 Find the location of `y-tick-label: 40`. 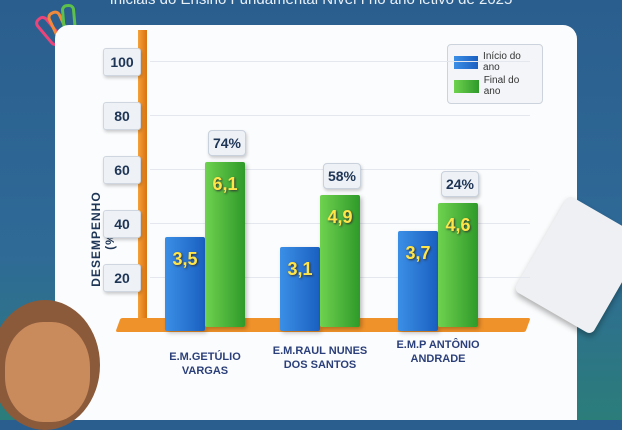

y-tick-label: 40 is located at coordinates (122, 224).